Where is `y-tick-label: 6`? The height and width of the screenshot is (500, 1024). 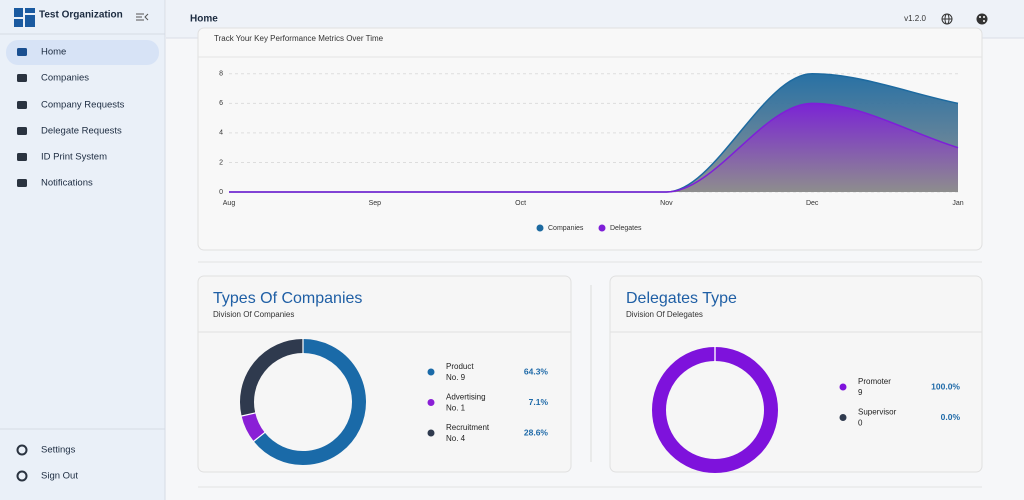 y-tick-label: 6 is located at coordinates (221, 103).